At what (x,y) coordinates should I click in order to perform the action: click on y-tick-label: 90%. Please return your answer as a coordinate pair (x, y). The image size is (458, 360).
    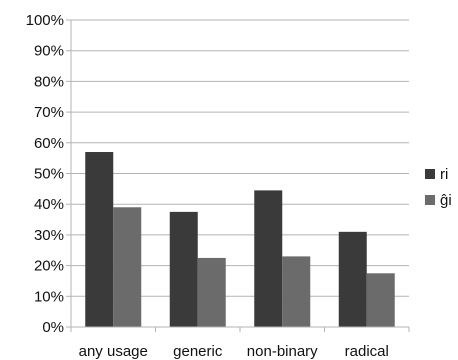
    Looking at the image, I should click on (49, 51).